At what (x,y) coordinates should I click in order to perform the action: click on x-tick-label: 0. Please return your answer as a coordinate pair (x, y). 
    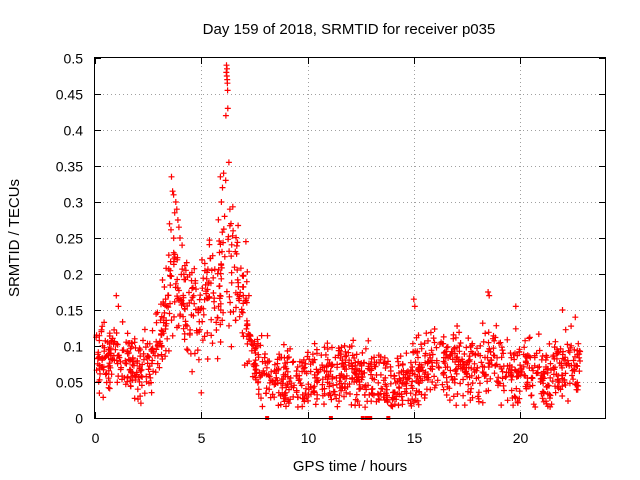
    Looking at the image, I should click on (96, 438).